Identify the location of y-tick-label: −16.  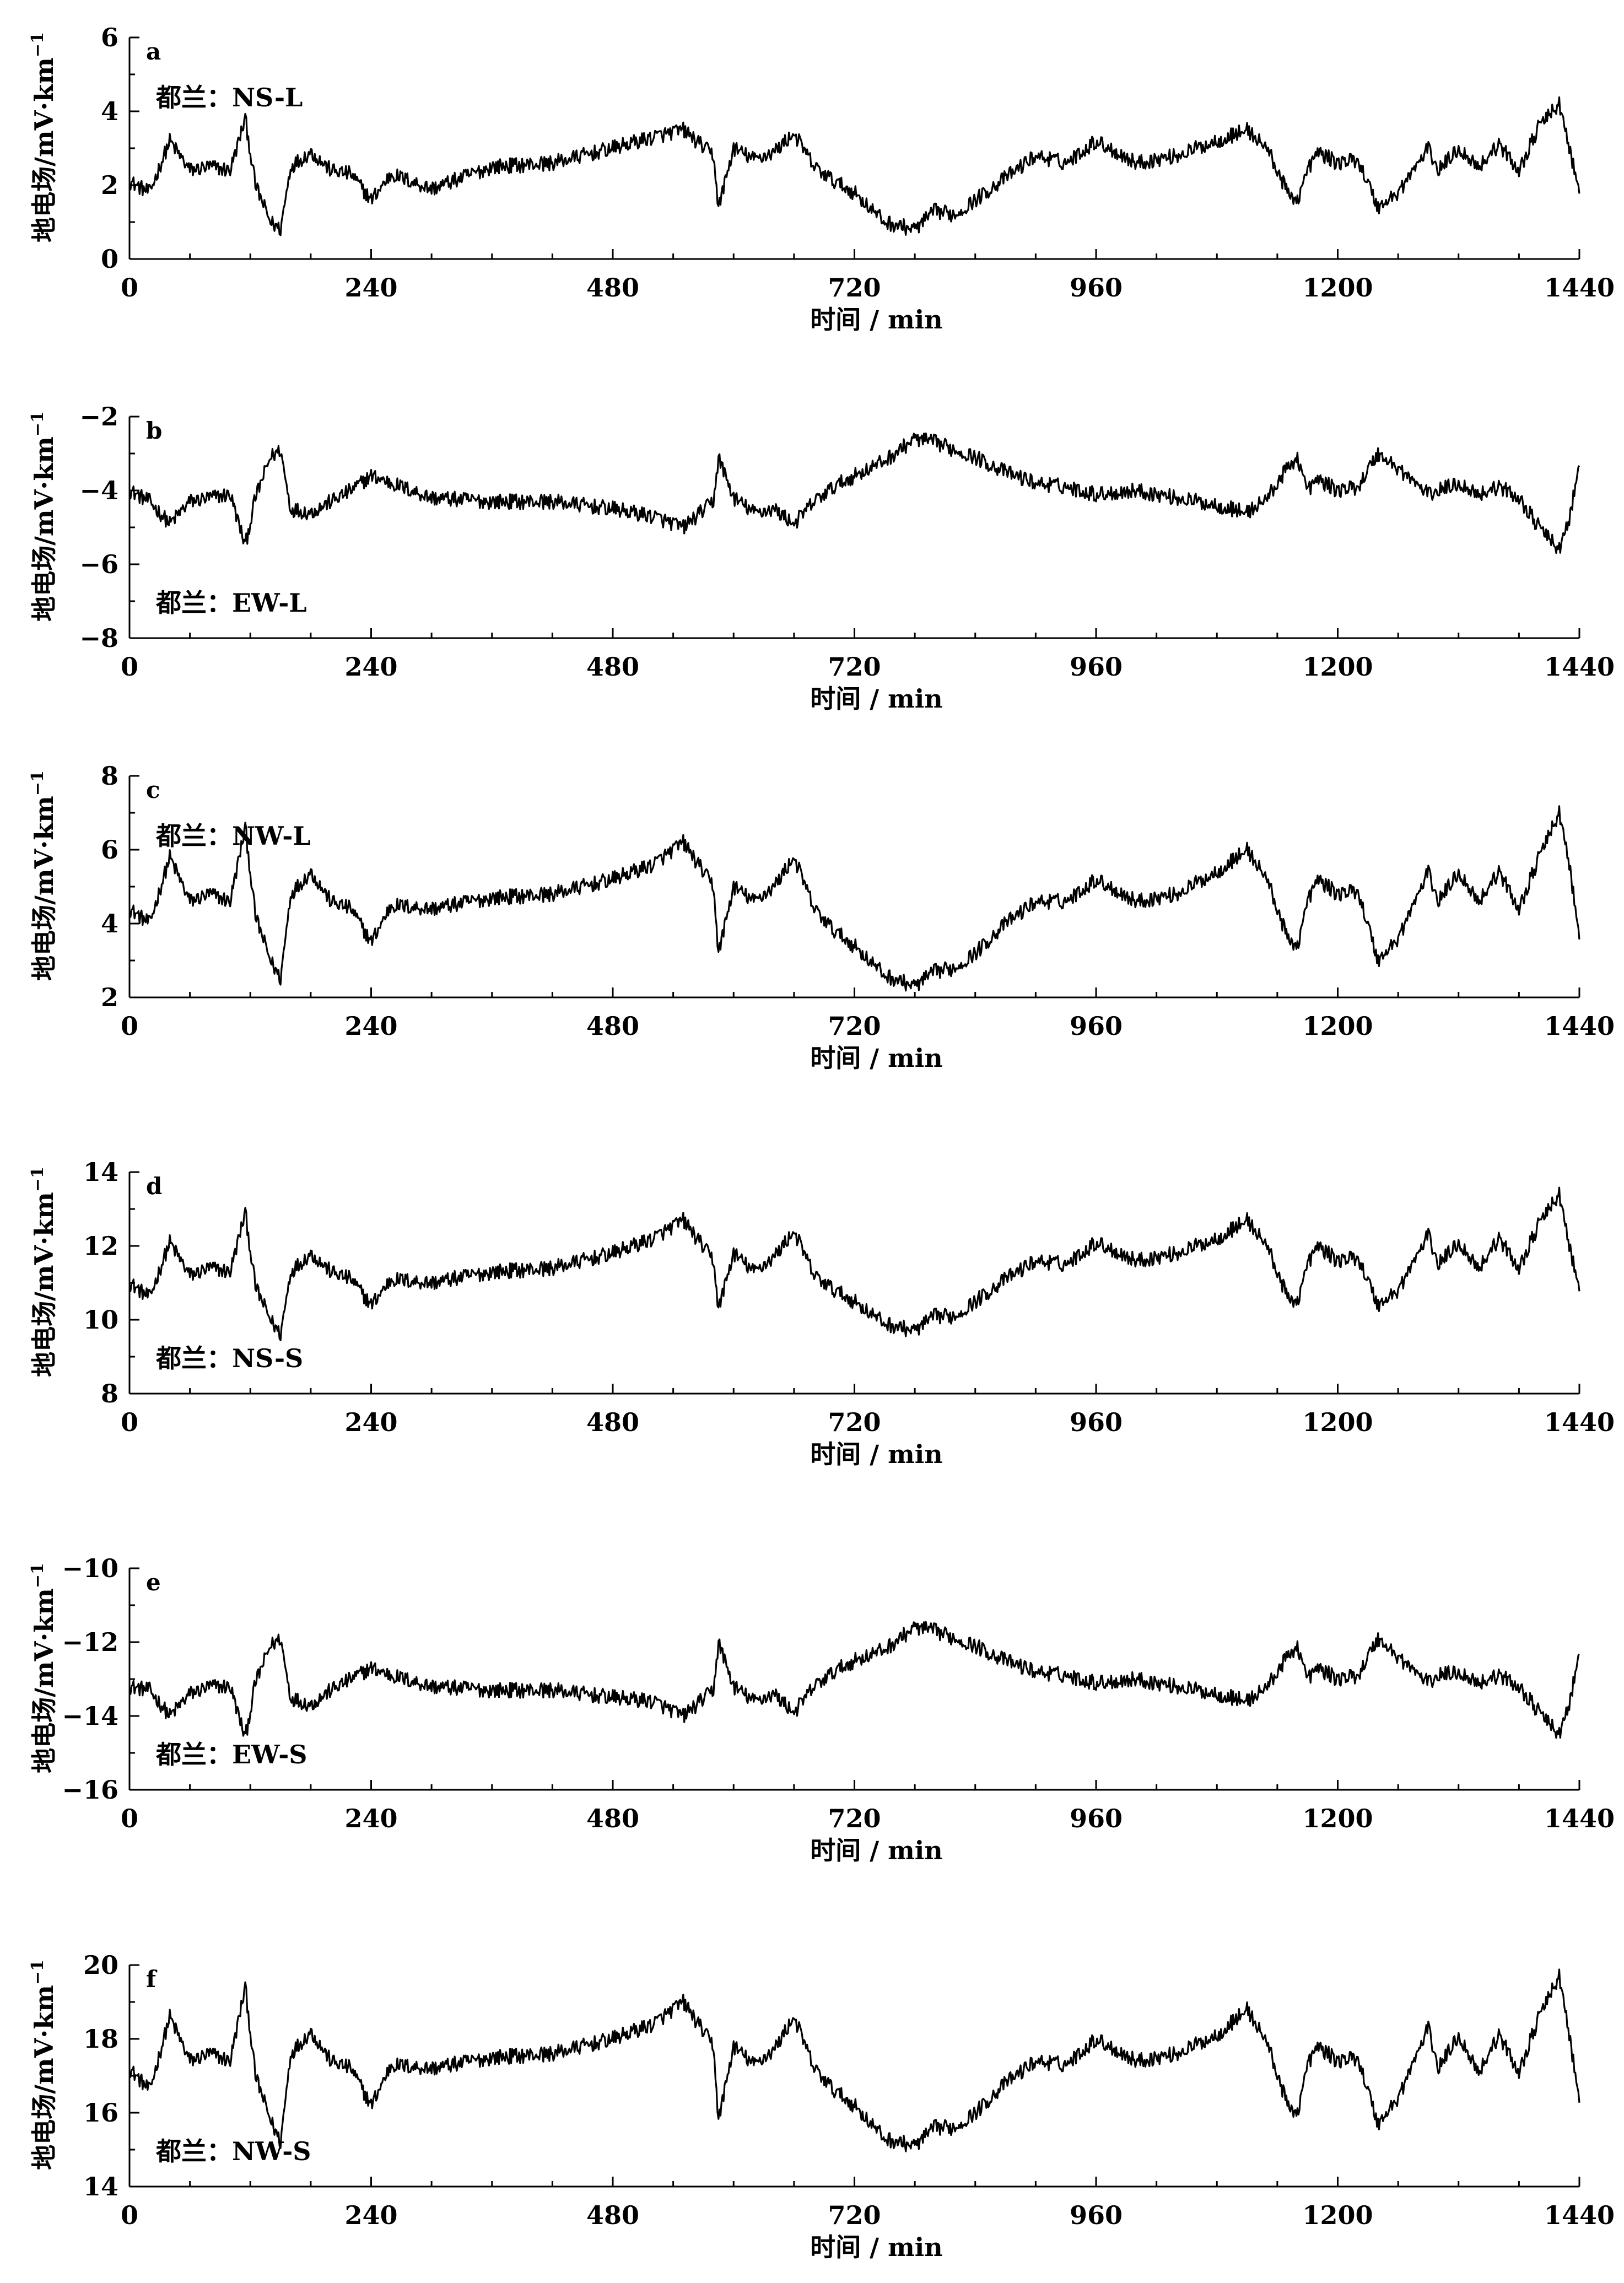
(90, 1790).